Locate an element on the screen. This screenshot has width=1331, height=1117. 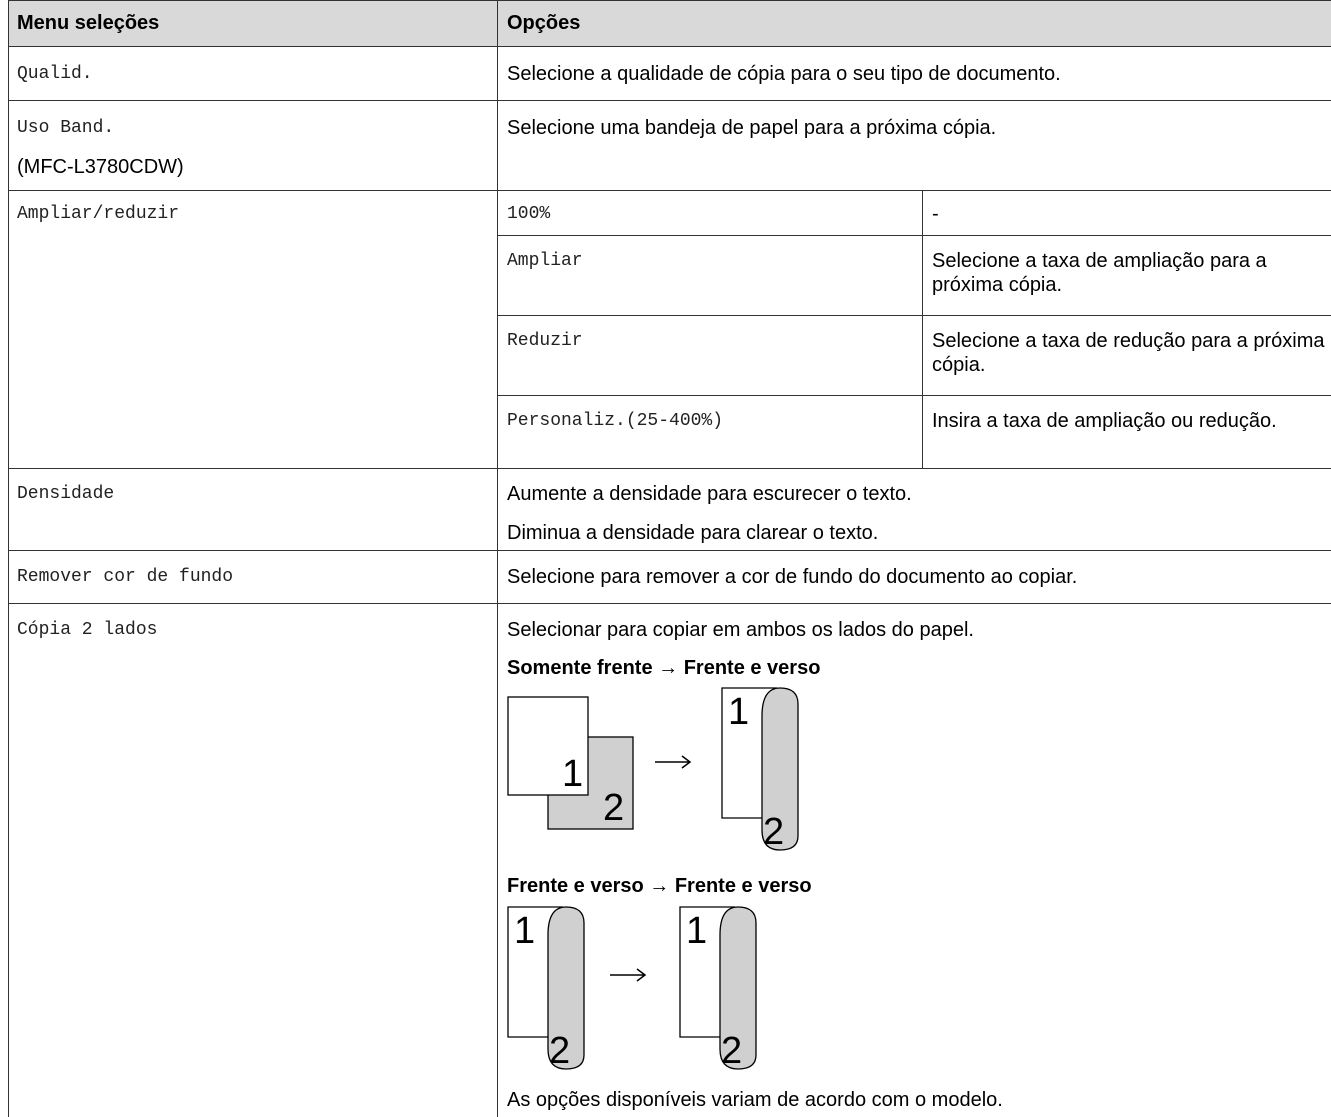
model-note: (MFC-L3780CDW) is located at coordinates (100, 167).